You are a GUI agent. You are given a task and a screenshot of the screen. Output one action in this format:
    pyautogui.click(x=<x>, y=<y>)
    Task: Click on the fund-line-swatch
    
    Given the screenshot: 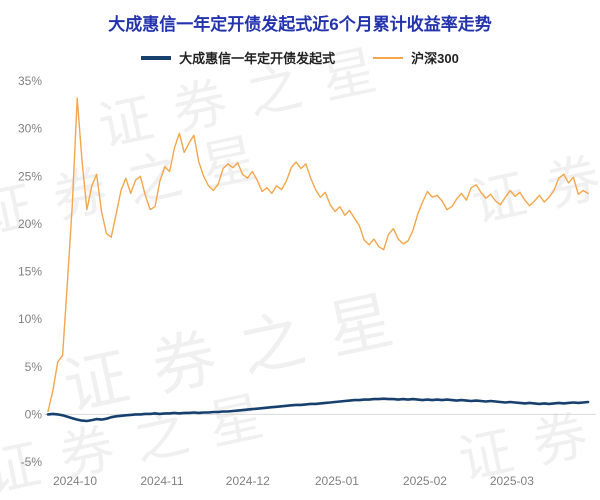 What is the action you would take?
    pyautogui.click(x=156, y=57)
    